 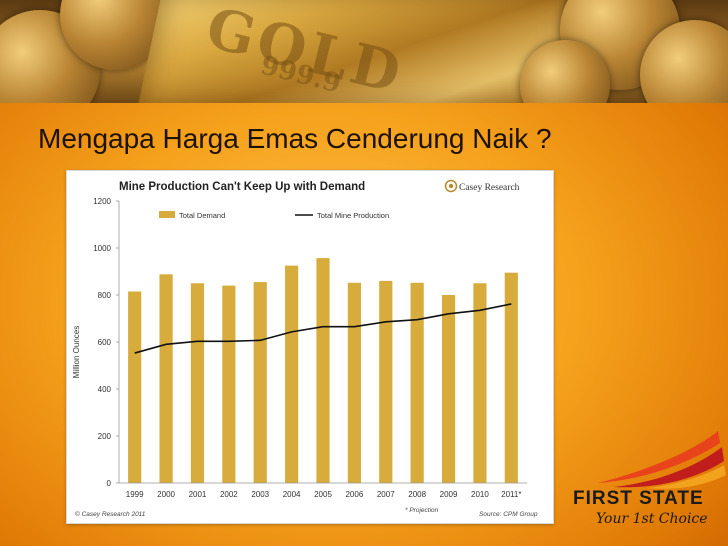 I want to click on chart-footer-source: Source: CPM Group, so click(x=508, y=514).